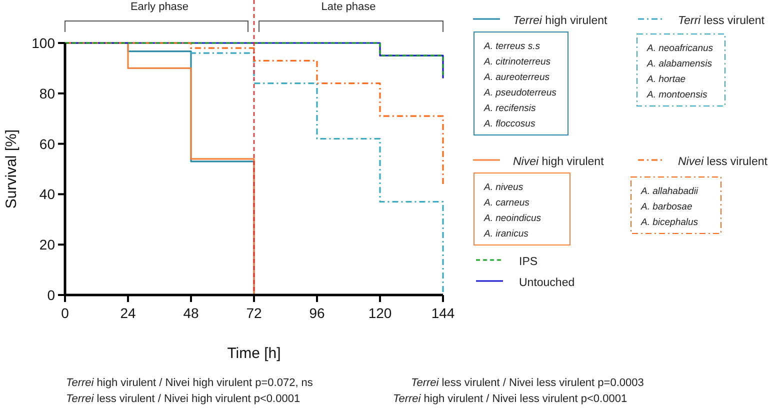 Image resolution: width=778 pixels, height=408 pixels. Describe the element at coordinates (317, 313) in the screenshot. I see `x-tick-label: 96` at that location.